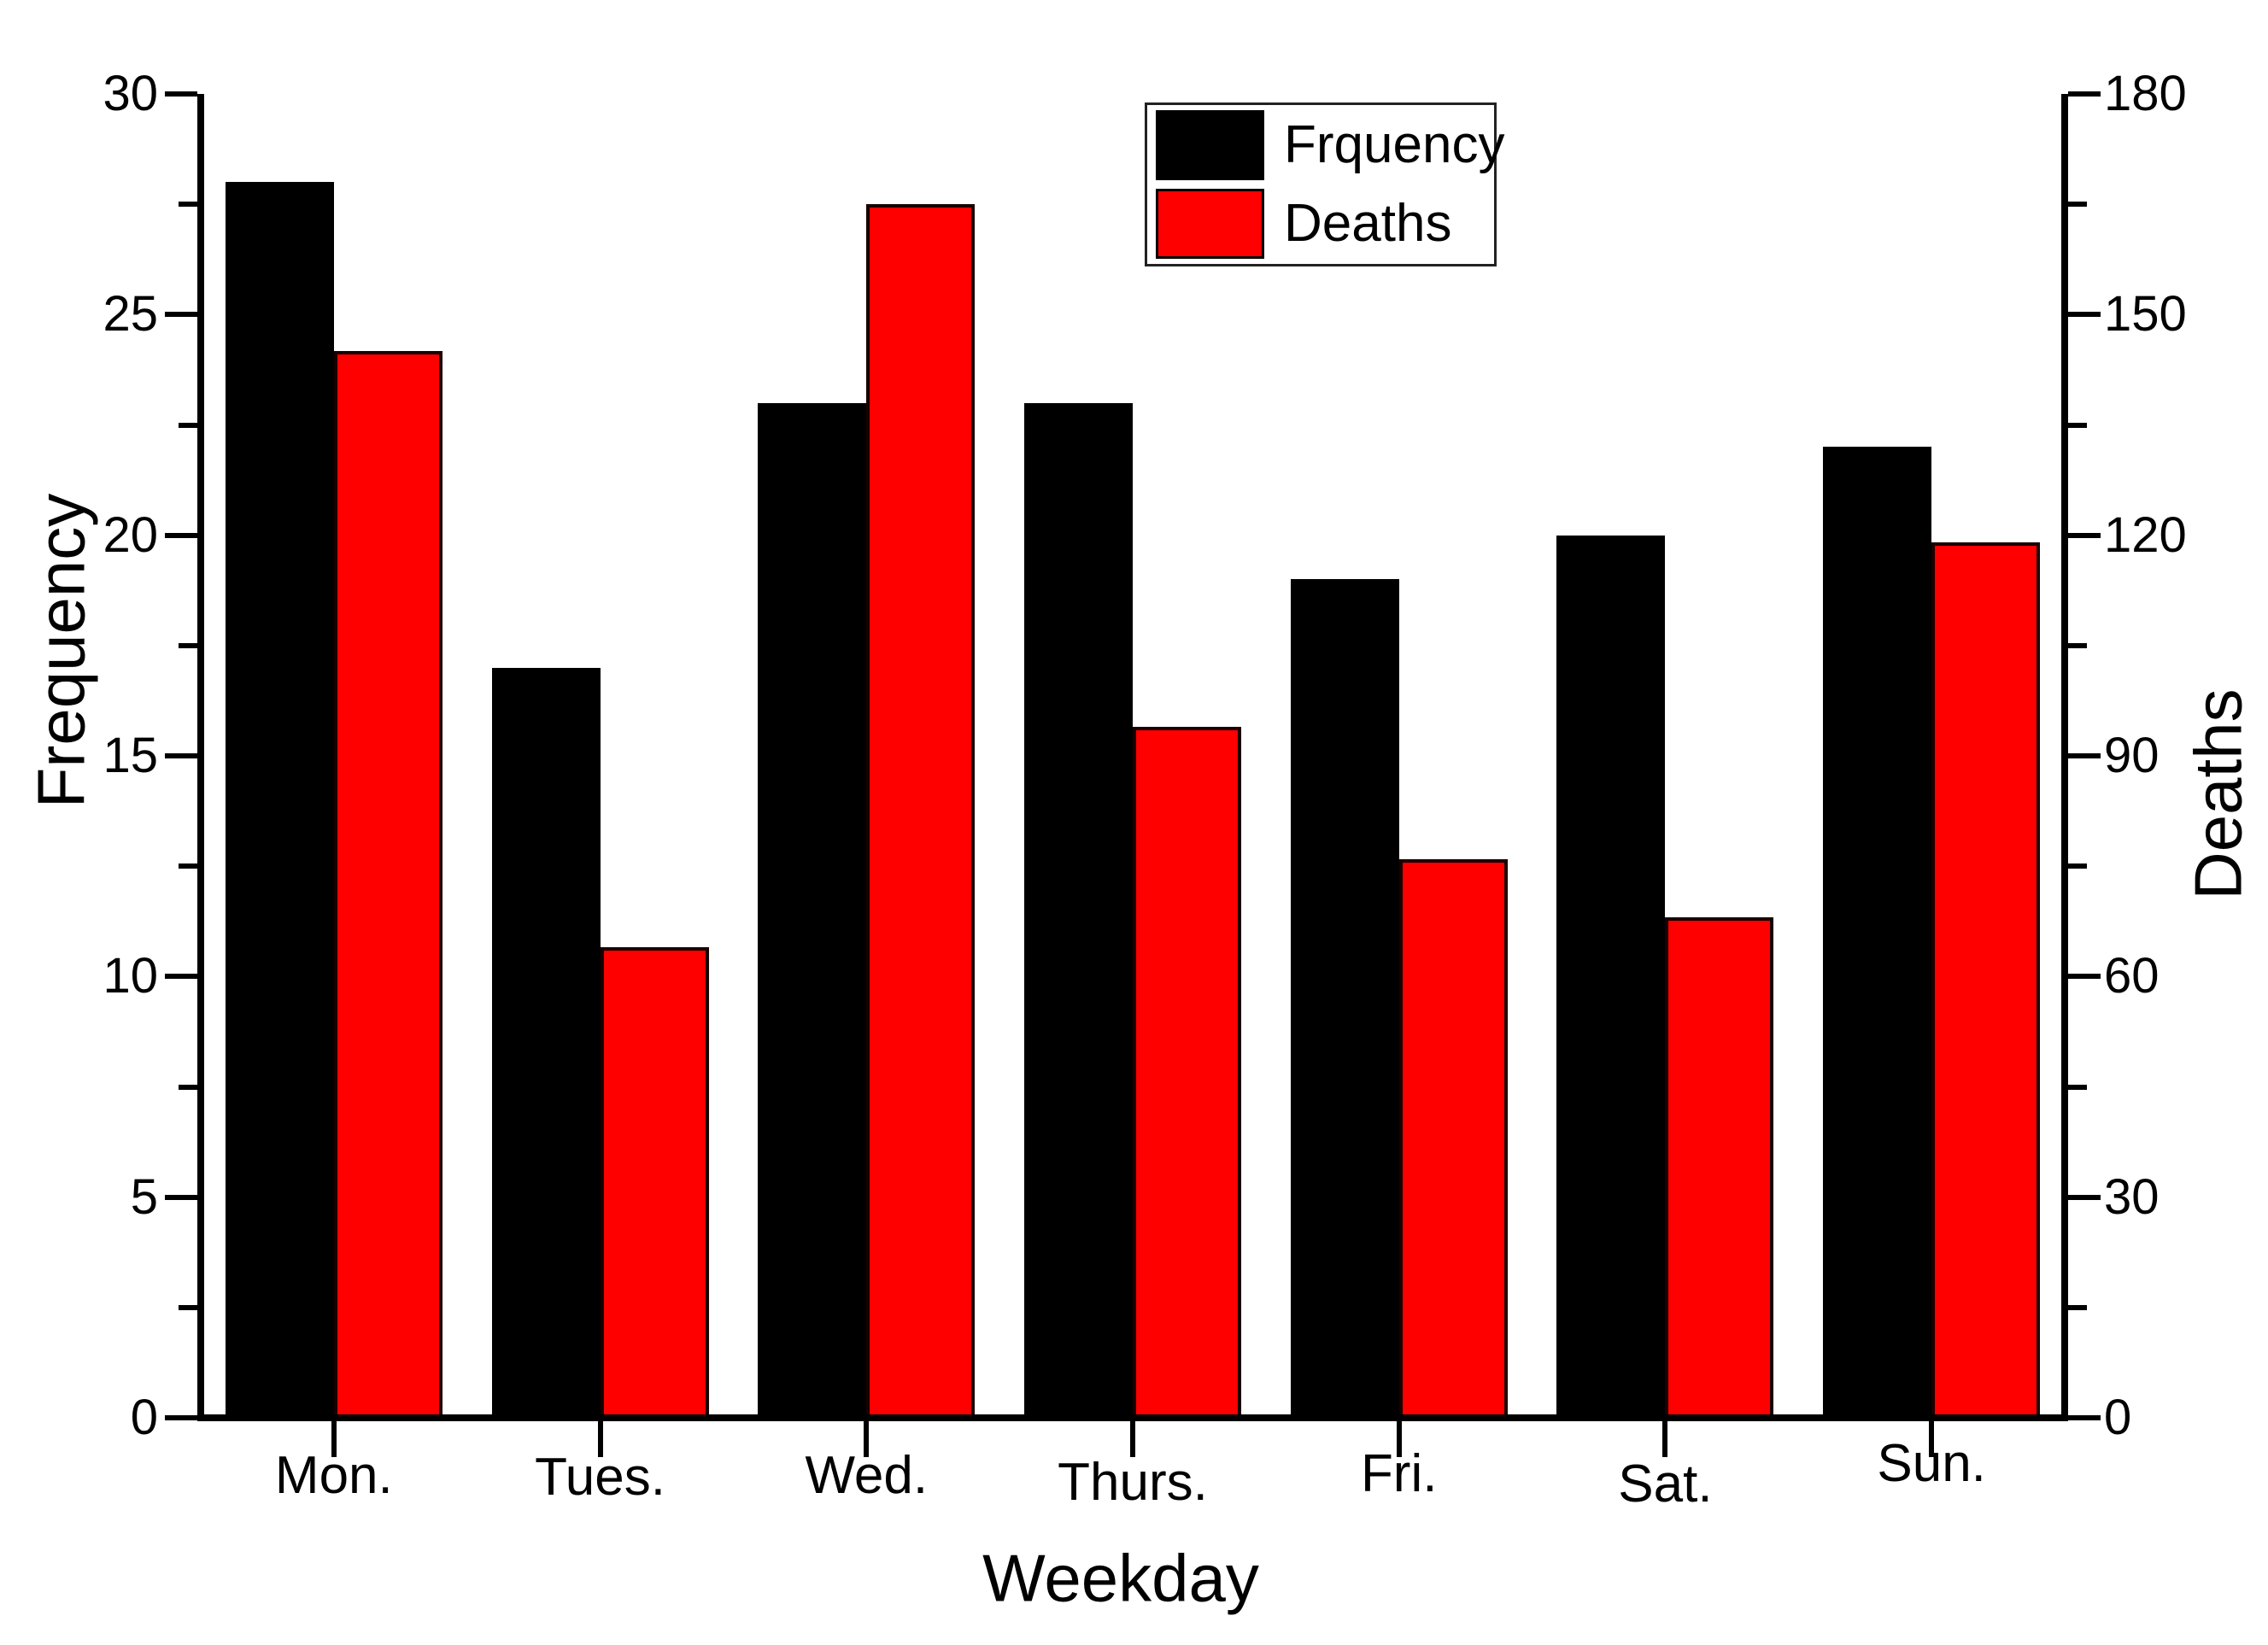  I want to click on bar-frequency-tues, so click(546, 1042).